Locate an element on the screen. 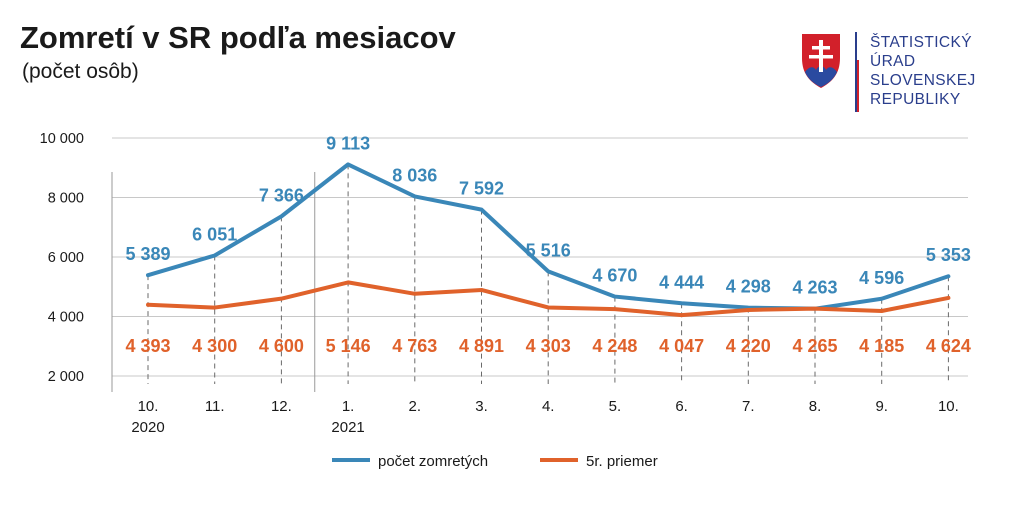 The image size is (1024, 509). data-label-deaths: 5 389 is located at coordinates (147, 254).